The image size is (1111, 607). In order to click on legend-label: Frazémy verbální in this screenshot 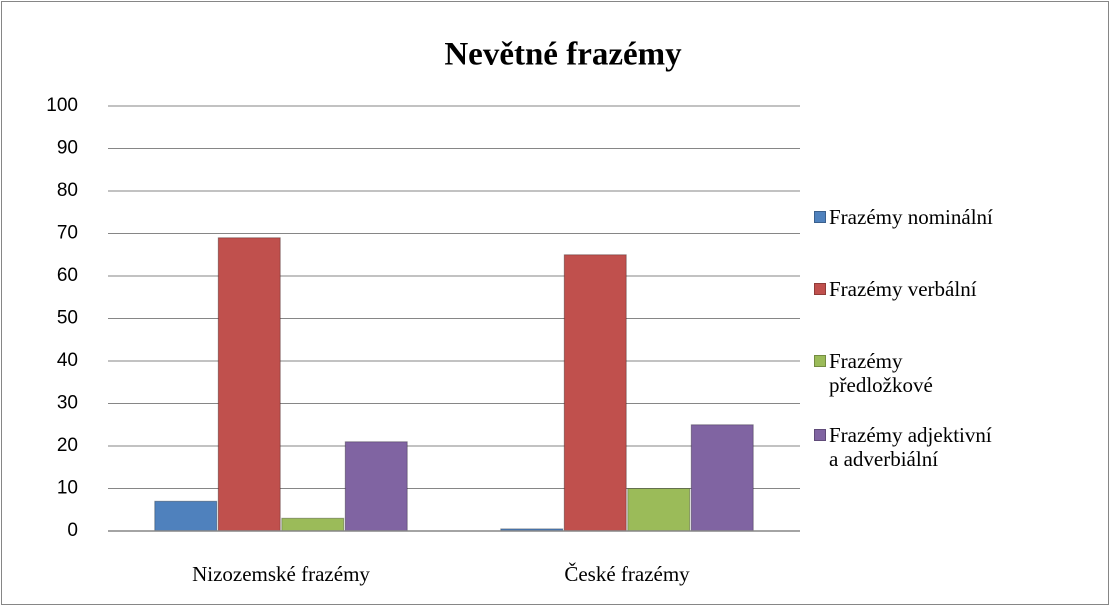, I will do `click(903, 289)`.